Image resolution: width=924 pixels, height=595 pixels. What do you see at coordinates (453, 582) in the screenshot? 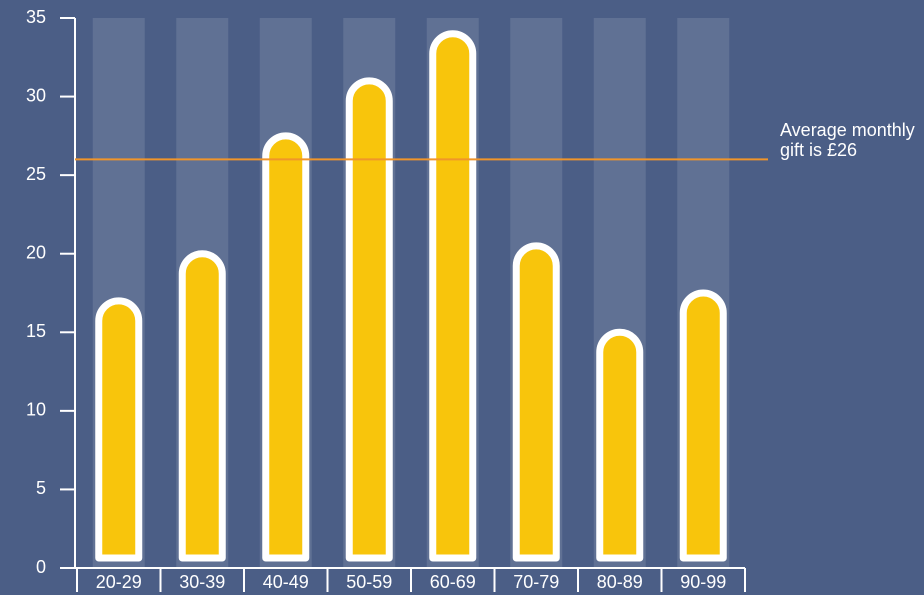
I see `x-tick-label: 60-69` at bounding box center [453, 582].